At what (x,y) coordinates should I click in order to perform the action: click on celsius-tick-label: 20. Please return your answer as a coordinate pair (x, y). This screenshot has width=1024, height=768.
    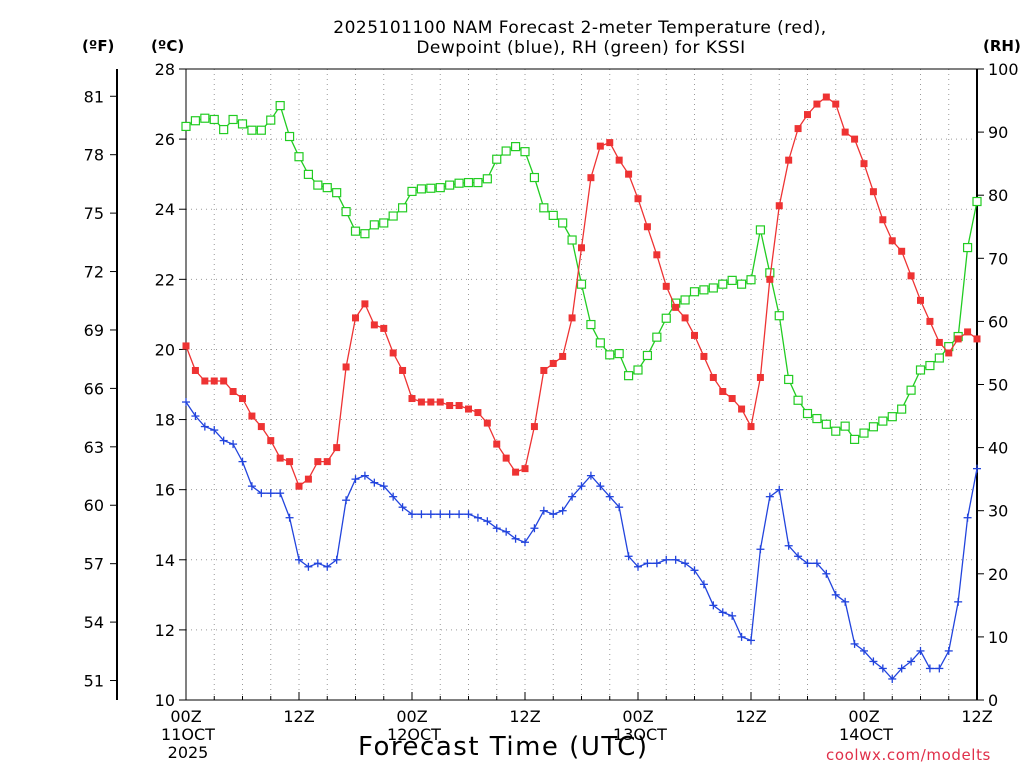
    Looking at the image, I should click on (165, 349).